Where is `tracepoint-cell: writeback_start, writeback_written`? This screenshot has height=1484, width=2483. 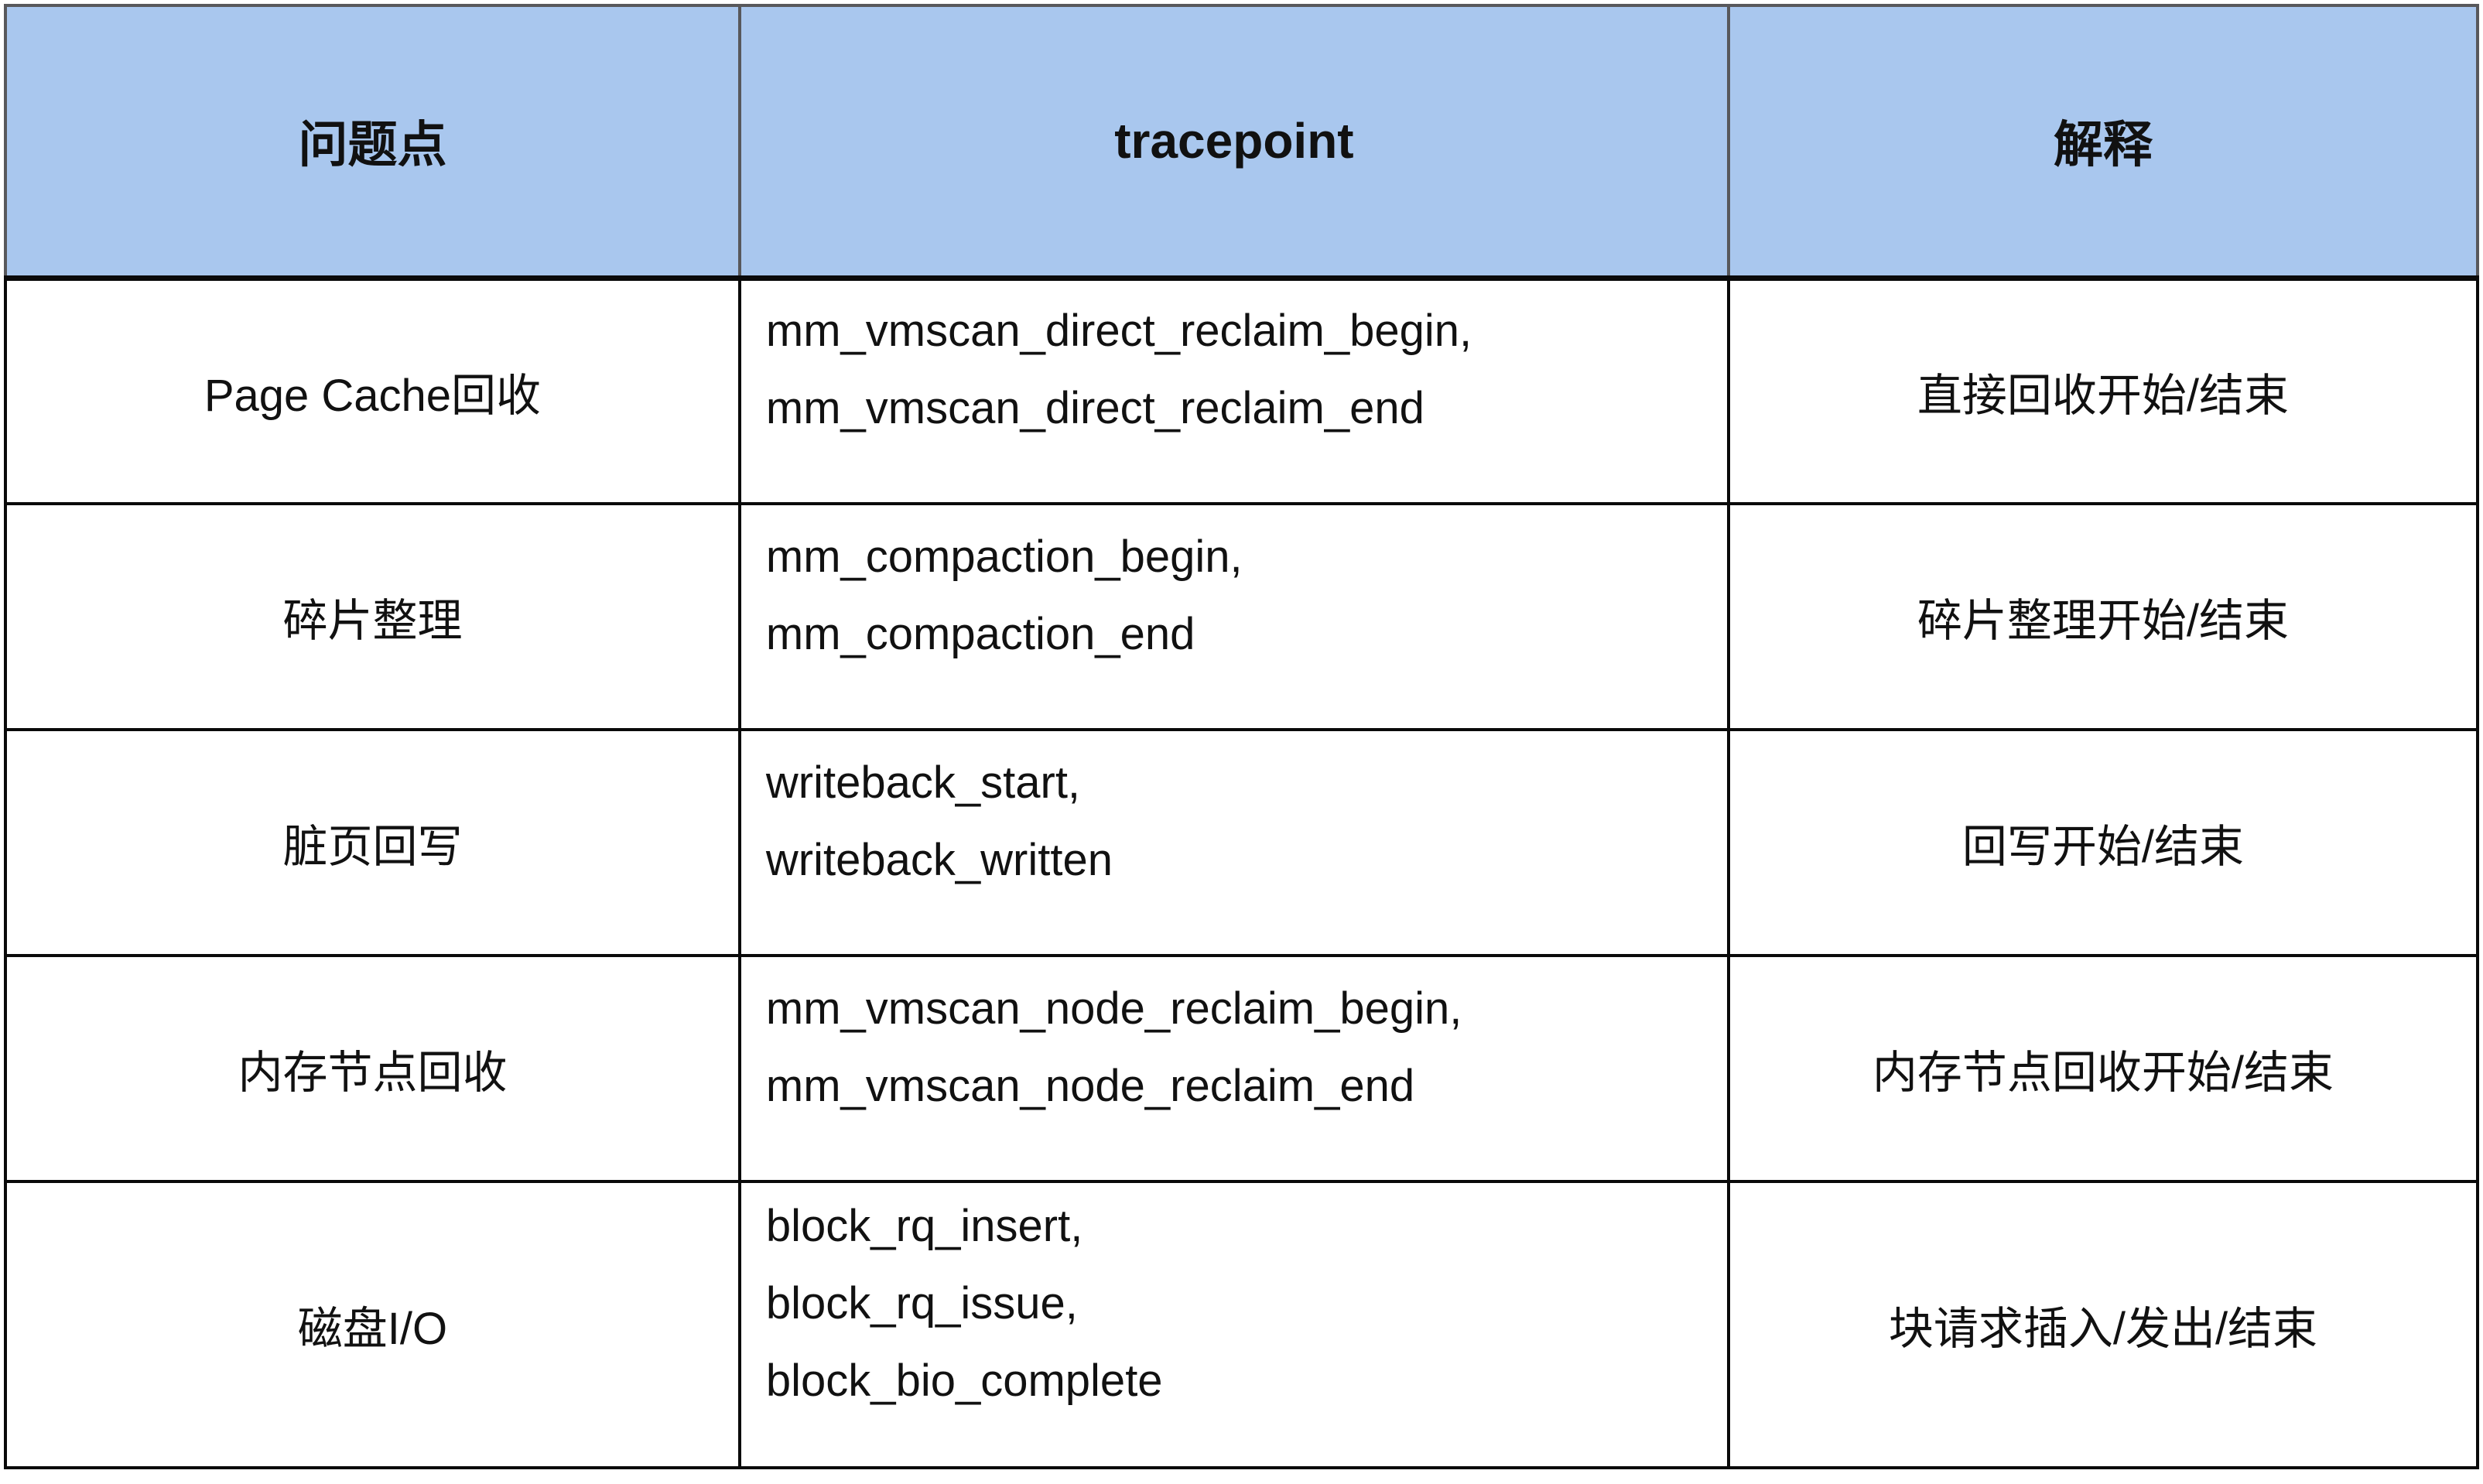
tracepoint-cell: writeback_start, writeback_written is located at coordinates (1233, 842).